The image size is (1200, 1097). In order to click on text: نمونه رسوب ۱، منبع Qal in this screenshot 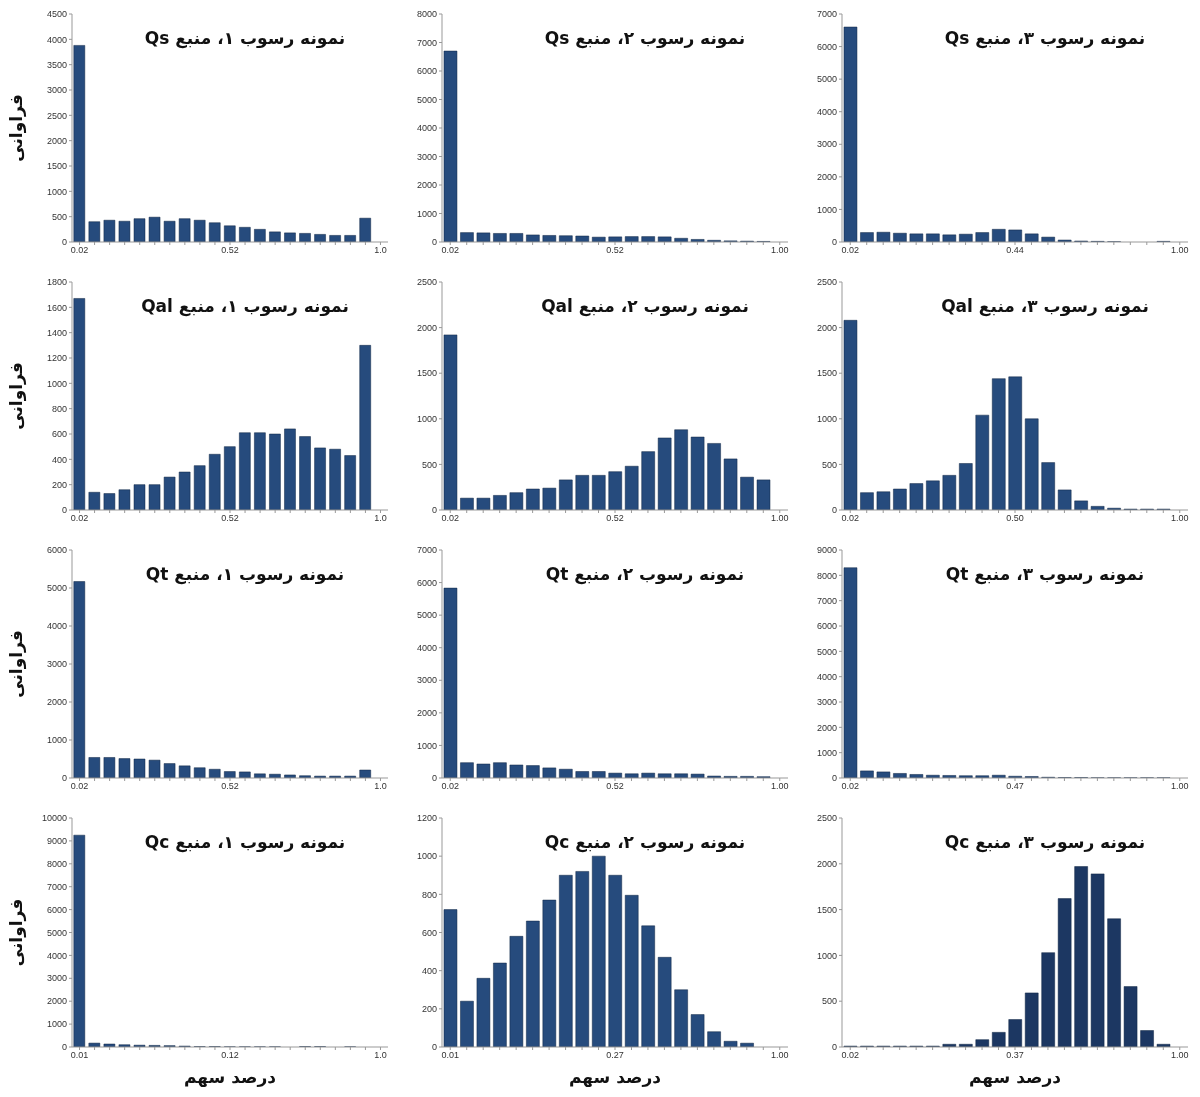, I will do `click(245, 306)`.